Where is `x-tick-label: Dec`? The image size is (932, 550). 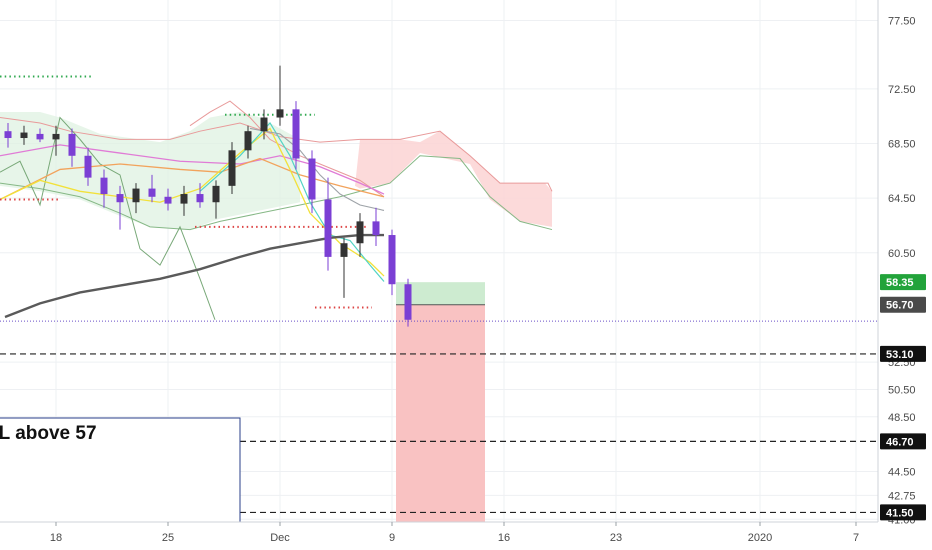 x-tick-label: Dec is located at coordinates (280, 538).